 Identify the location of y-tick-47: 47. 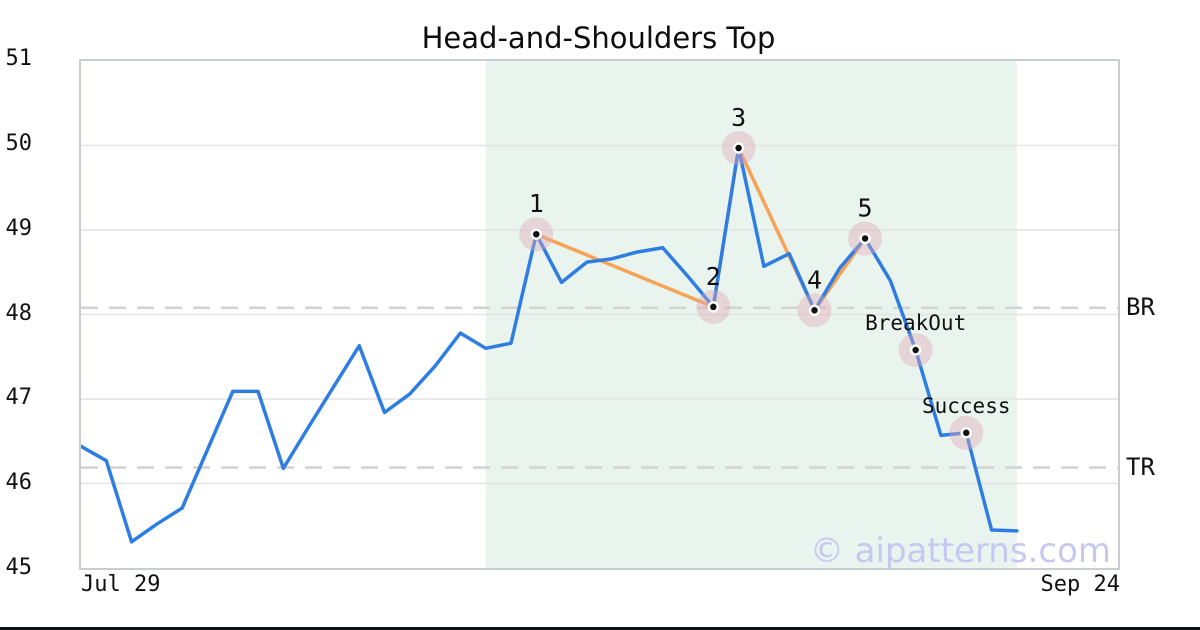
(19, 398).